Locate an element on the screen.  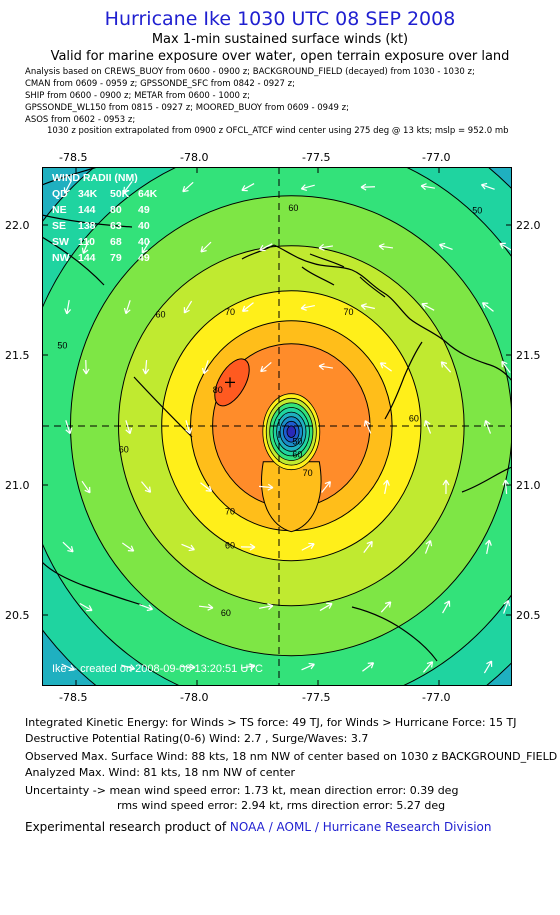
wind-radii-cell: SW is located at coordinates (60, 242).